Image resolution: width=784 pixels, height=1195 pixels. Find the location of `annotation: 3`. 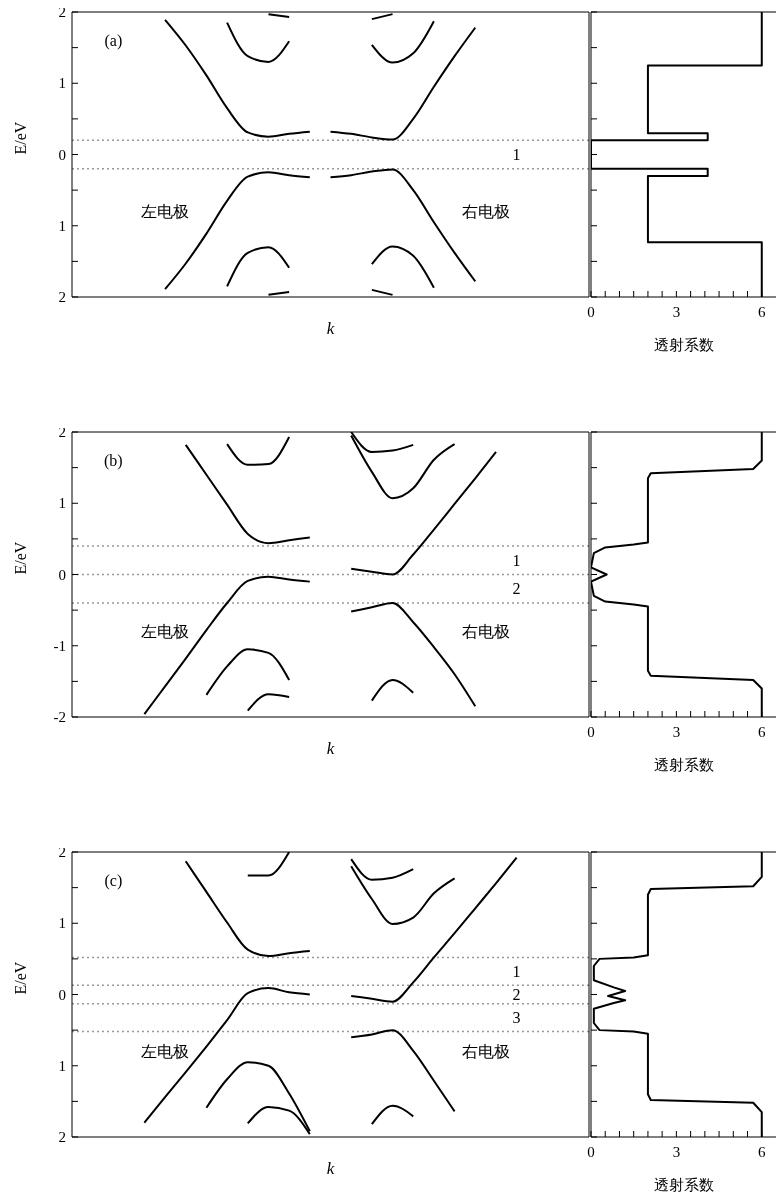

annotation: 3 is located at coordinates (516, 1018).